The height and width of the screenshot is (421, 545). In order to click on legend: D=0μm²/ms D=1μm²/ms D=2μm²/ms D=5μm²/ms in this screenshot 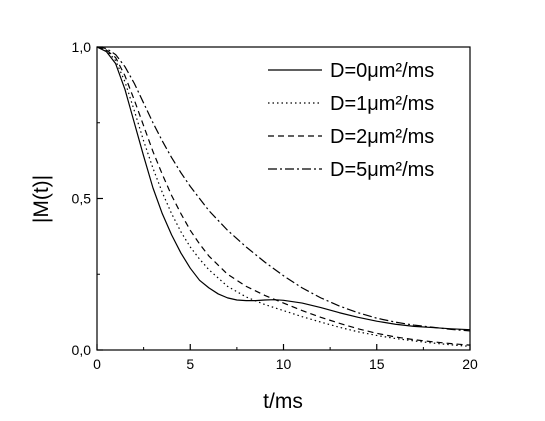, I will do `click(351, 120)`.